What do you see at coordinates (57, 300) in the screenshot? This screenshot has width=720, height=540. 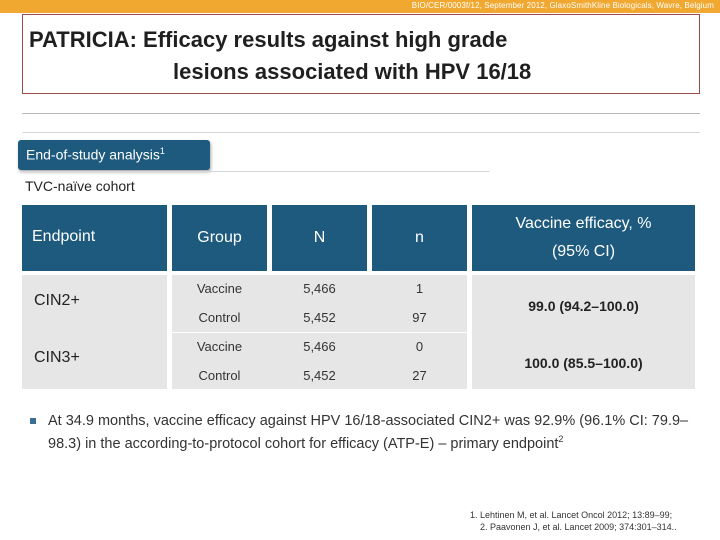 I see `endpoint-cin2: CIN2+` at bounding box center [57, 300].